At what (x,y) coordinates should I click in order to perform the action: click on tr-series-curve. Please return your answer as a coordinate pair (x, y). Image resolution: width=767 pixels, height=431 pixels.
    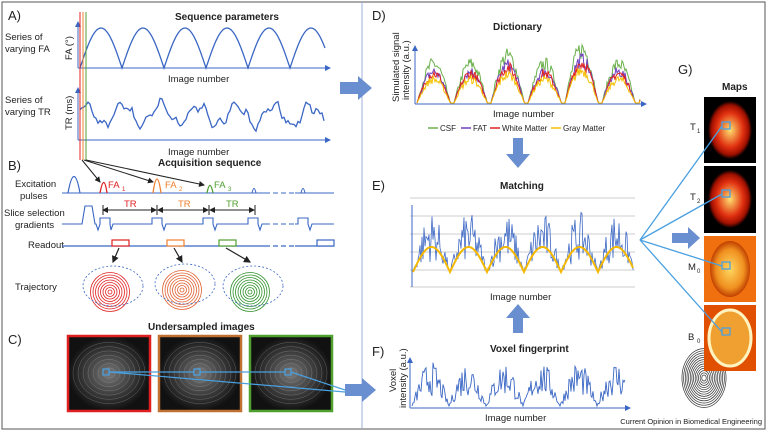
    Looking at the image, I should click on (202, 115).